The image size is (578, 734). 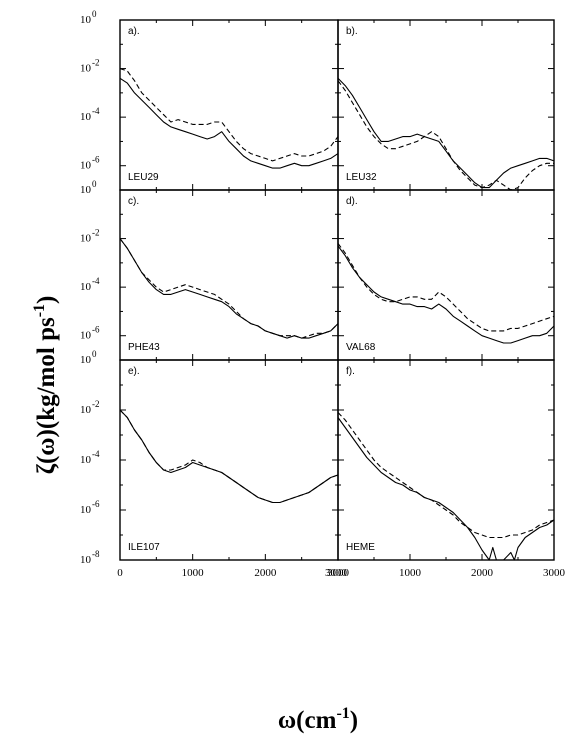 I want to click on panel-leu29: 10⁰ 10⁻² 10⁻⁴ 10⁻⁶ a). LEU29, so click(x=209, y=100).